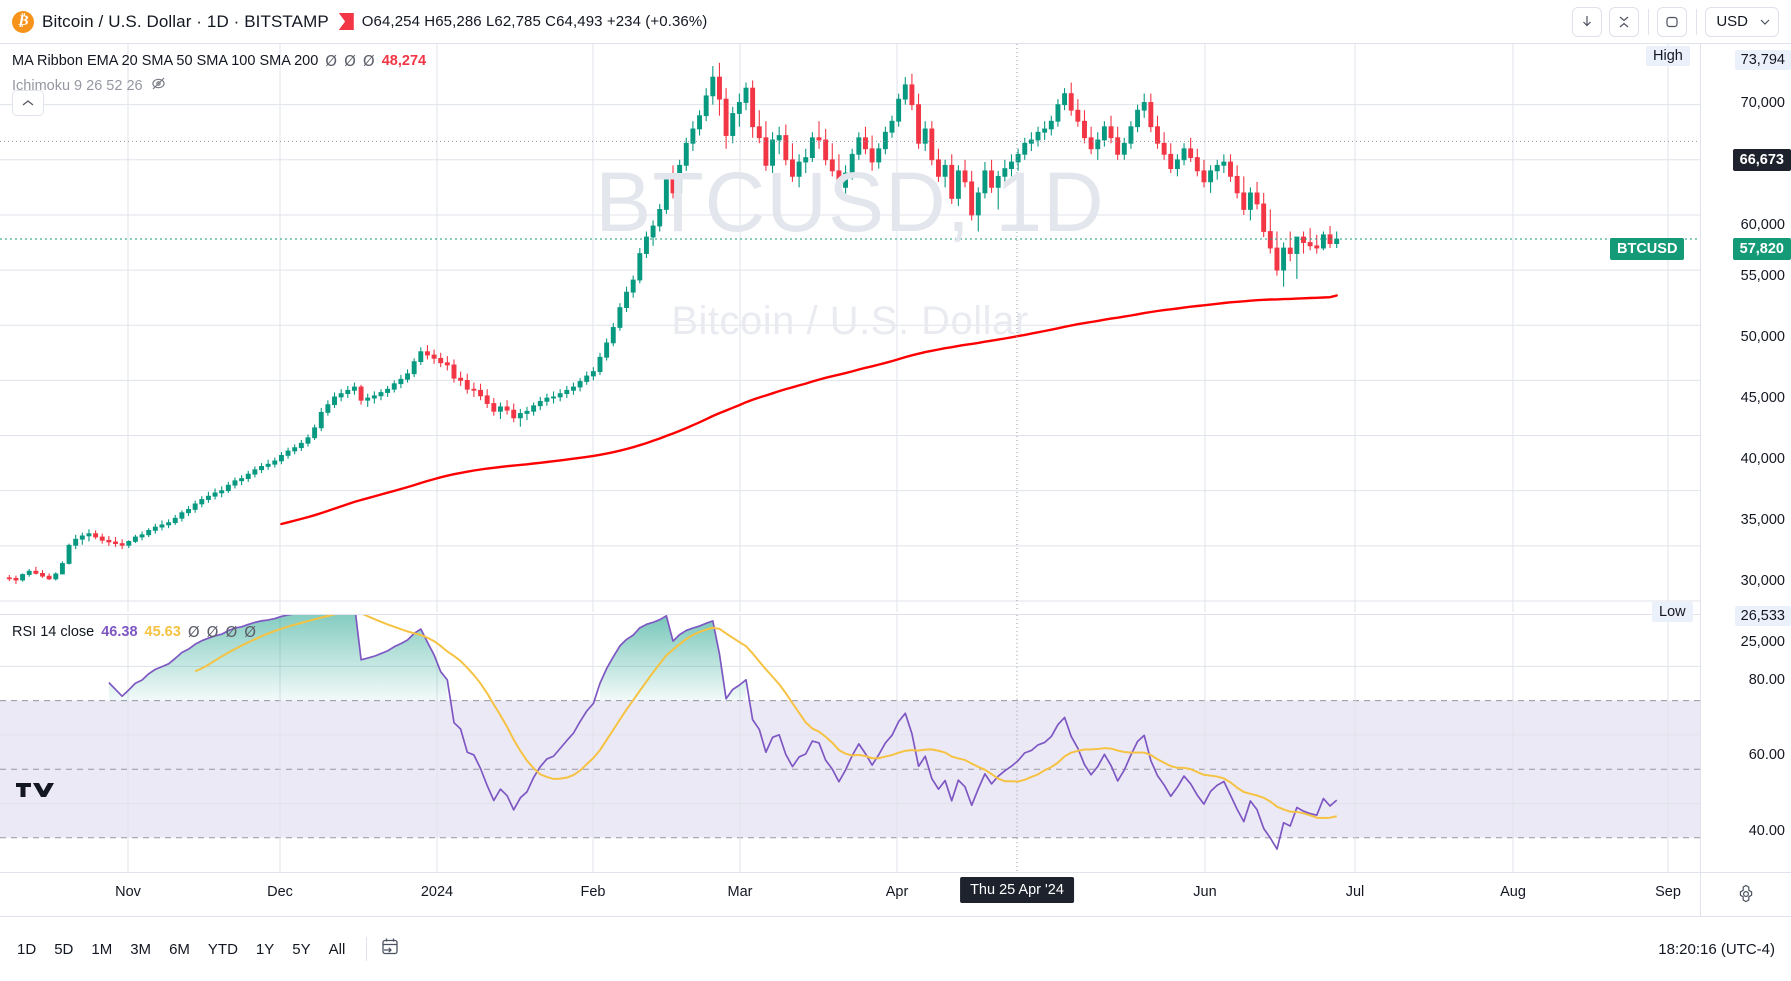  Describe the element at coordinates (1762, 581) in the screenshot. I see `price-tick-30000: 30,000` at that location.